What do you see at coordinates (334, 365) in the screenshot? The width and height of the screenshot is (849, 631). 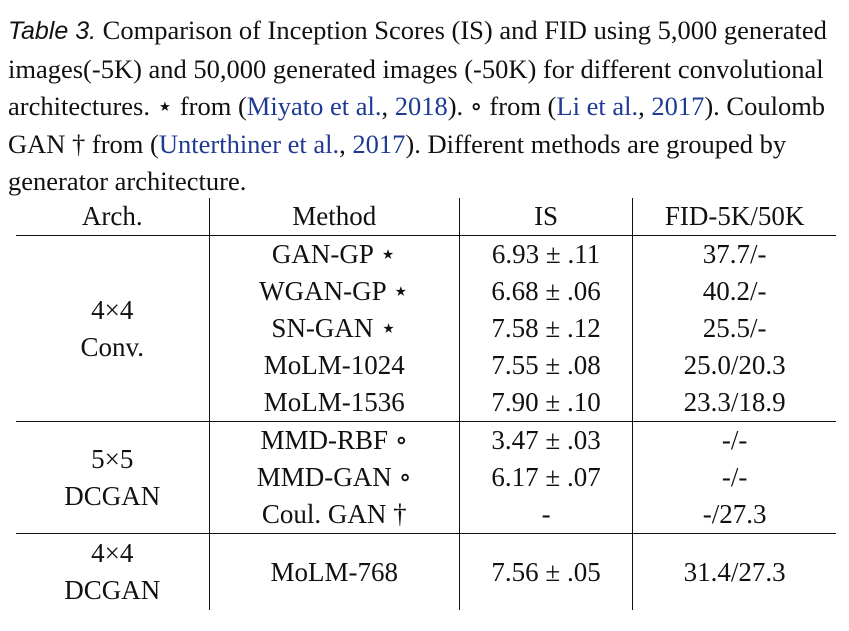 I see `method-cell: MoLM-1024` at bounding box center [334, 365].